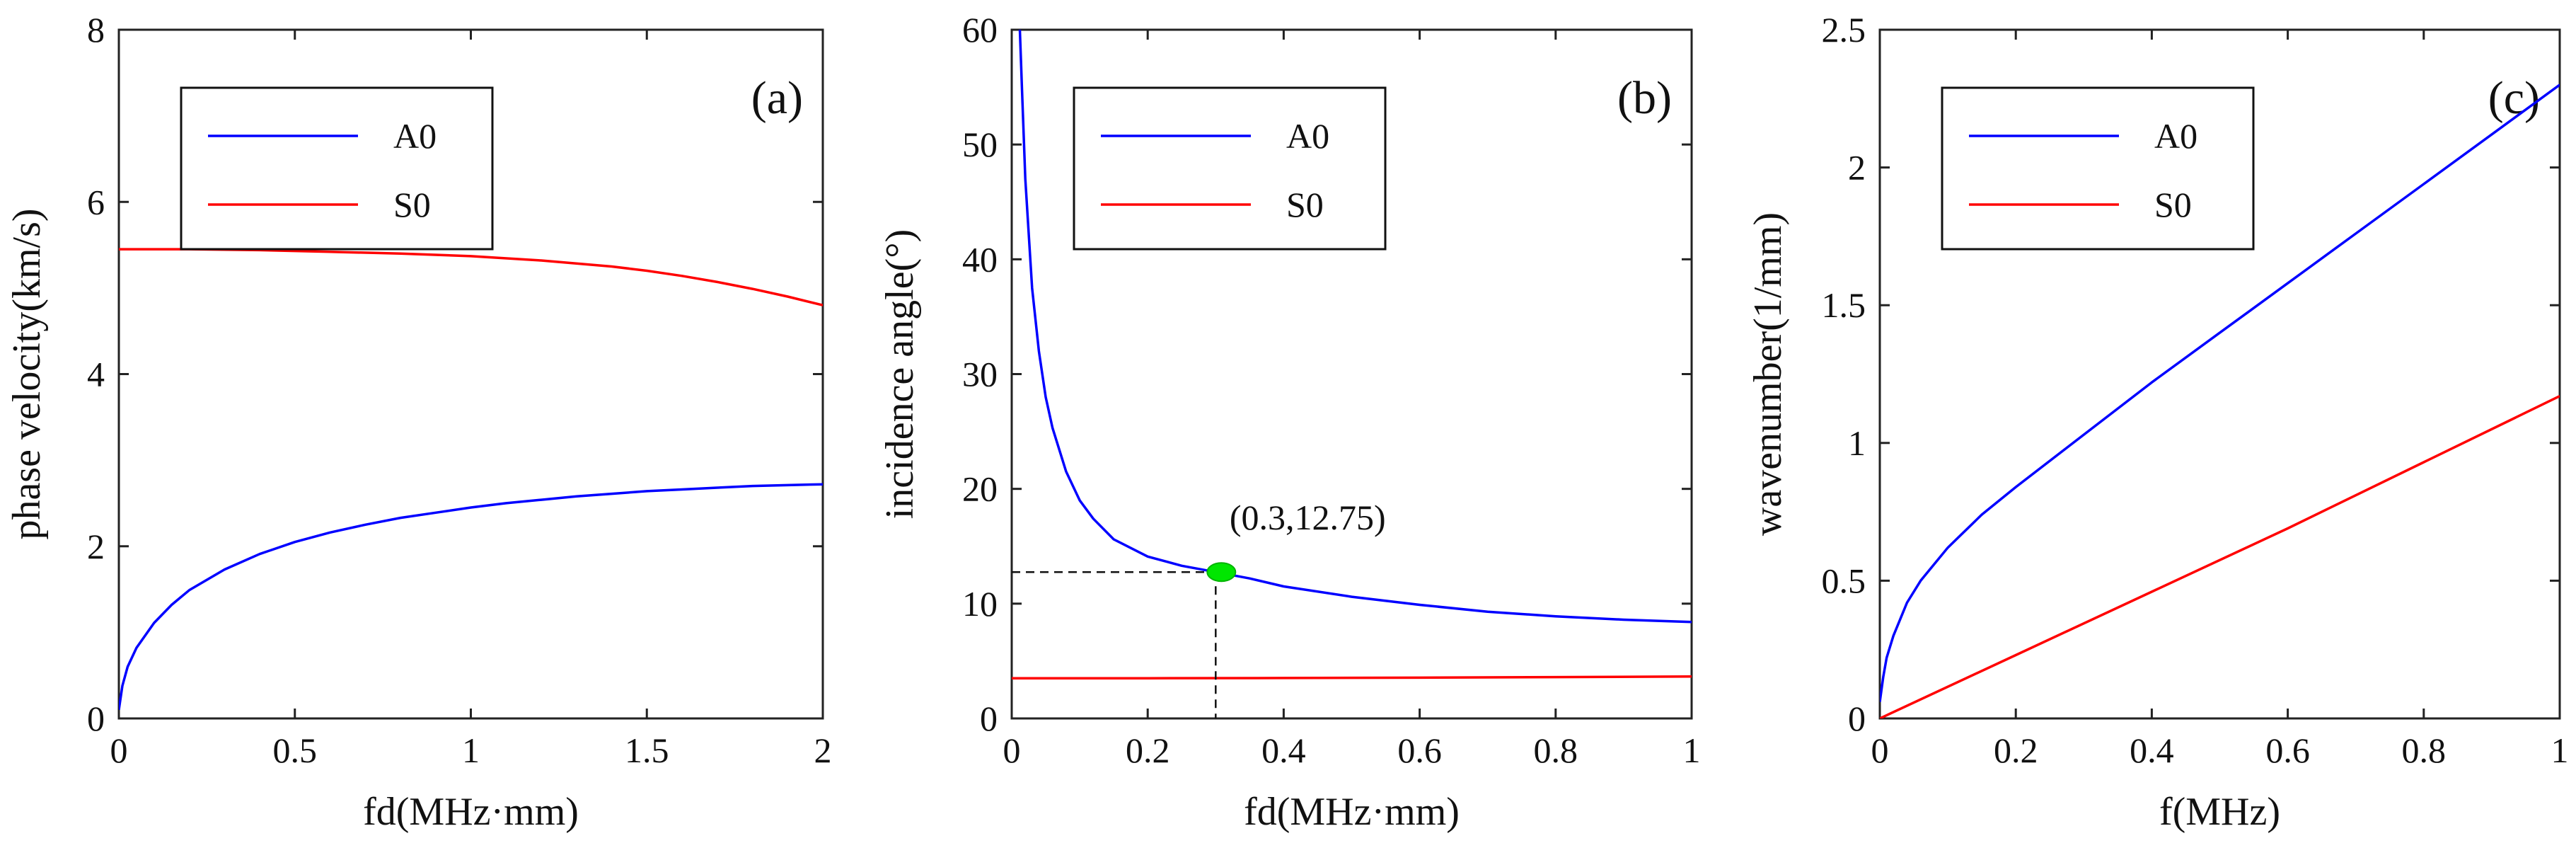 The width and height of the screenshot is (2576, 860). I want to click on y-tick-label: 2.5, so click(1844, 30).